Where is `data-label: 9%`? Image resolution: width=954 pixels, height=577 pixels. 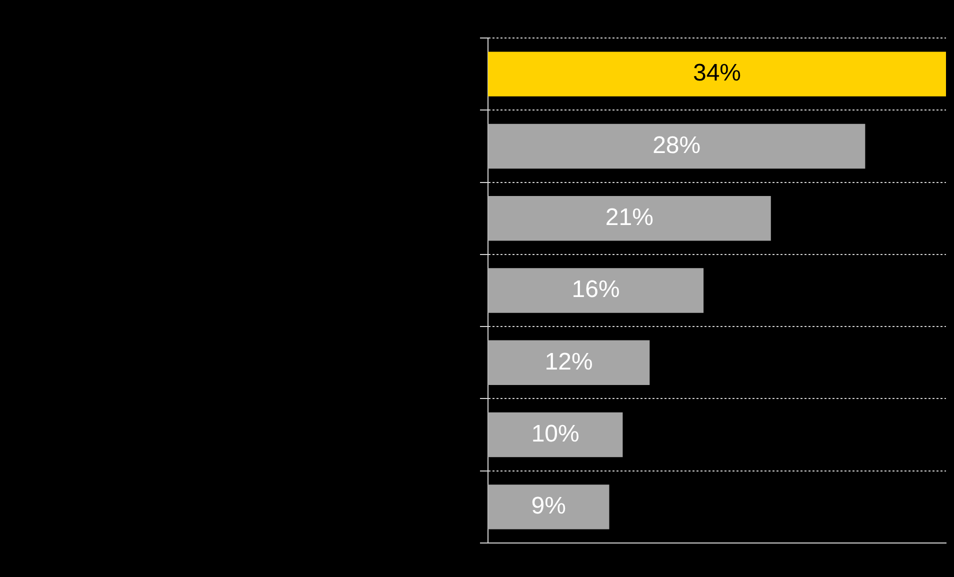
data-label: 9% is located at coordinates (548, 506).